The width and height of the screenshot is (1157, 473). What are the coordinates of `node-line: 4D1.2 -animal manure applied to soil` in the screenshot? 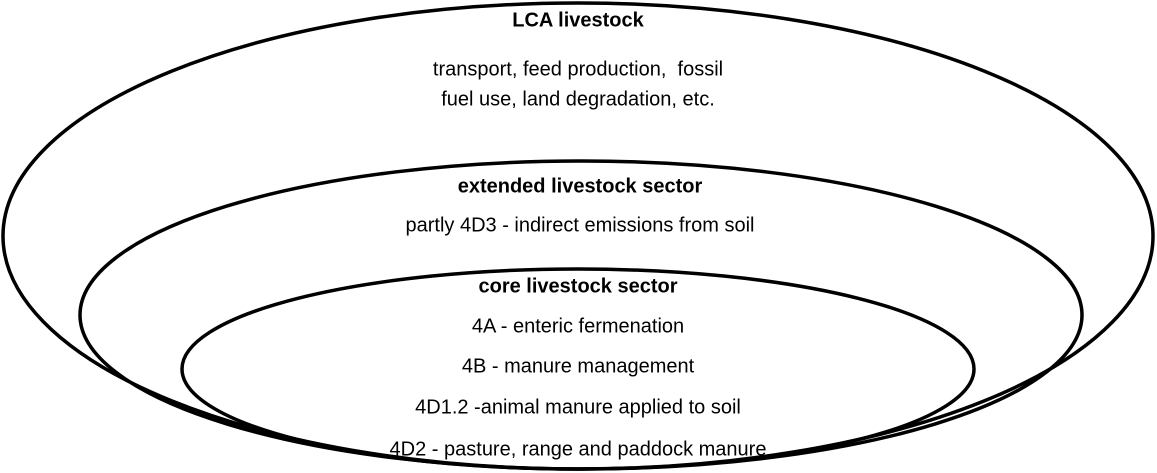 It's located at (578, 407).